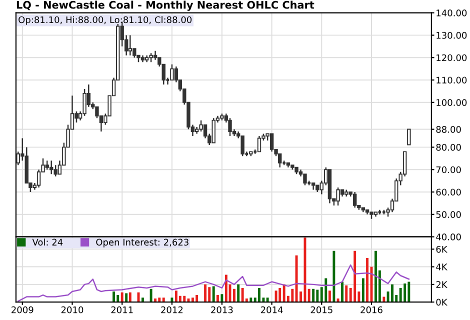 The image size is (470, 320). What do you see at coordinates (271, 310) in the screenshot?
I see `x-tick-label: 2014` at bounding box center [271, 310].